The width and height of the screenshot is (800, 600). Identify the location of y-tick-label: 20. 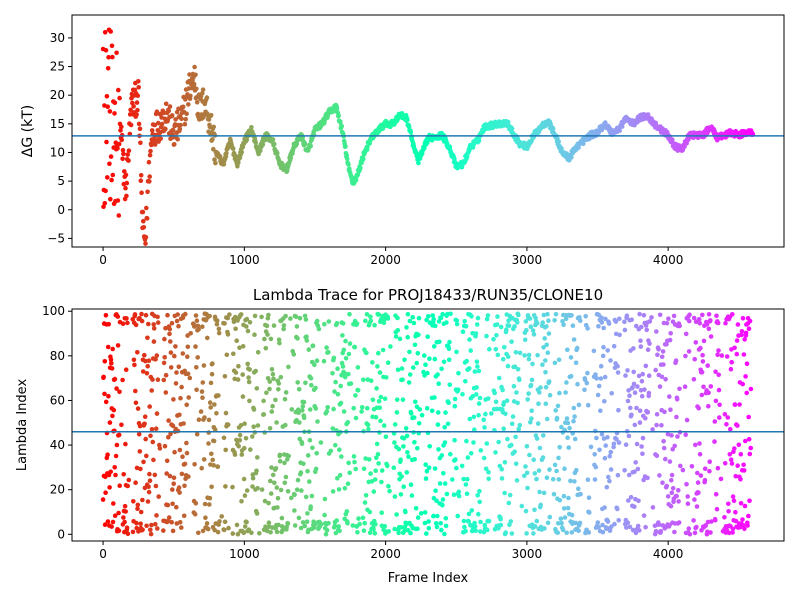
(57, 95).